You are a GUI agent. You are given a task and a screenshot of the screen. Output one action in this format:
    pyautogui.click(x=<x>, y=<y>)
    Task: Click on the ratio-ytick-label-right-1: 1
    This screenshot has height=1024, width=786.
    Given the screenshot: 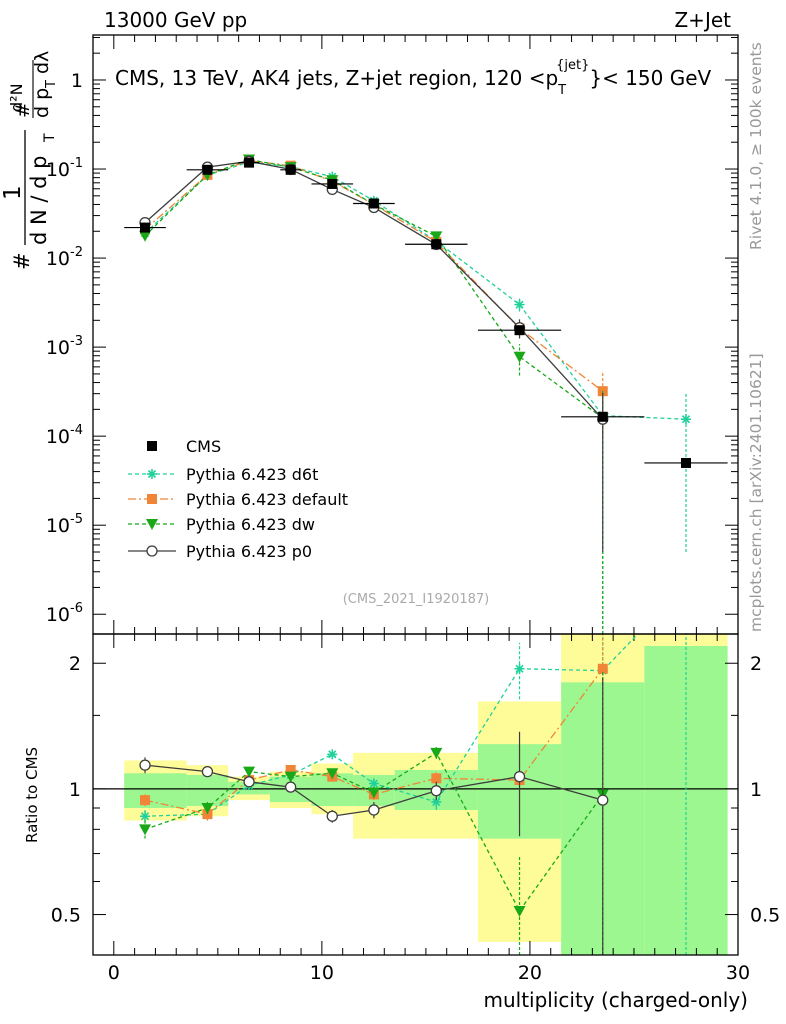 What is the action you would take?
    pyautogui.click(x=756, y=790)
    